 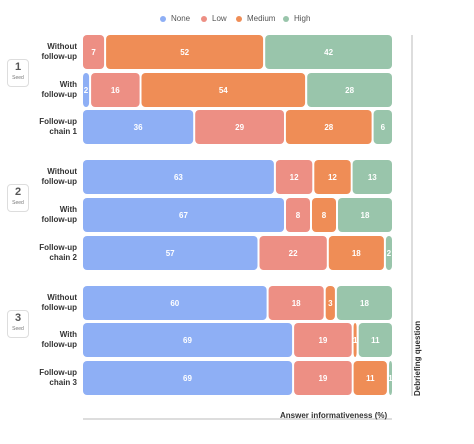 I want to click on legend-swatch-high, so click(x=286, y=18).